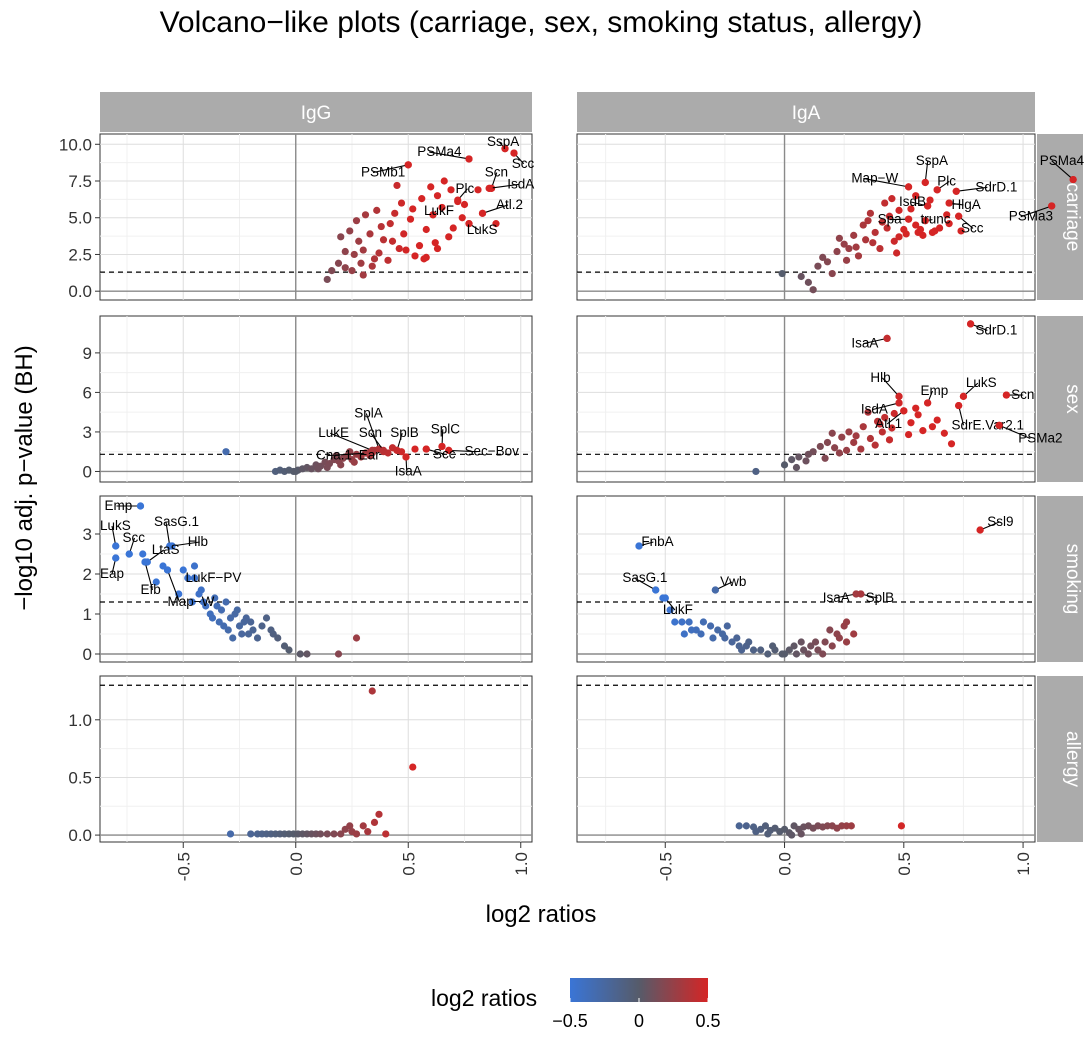 The image size is (1084, 1042). What do you see at coordinates (1023, 864) in the screenshot?
I see `x-tick-label: 1.0` at bounding box center [1023, 864].